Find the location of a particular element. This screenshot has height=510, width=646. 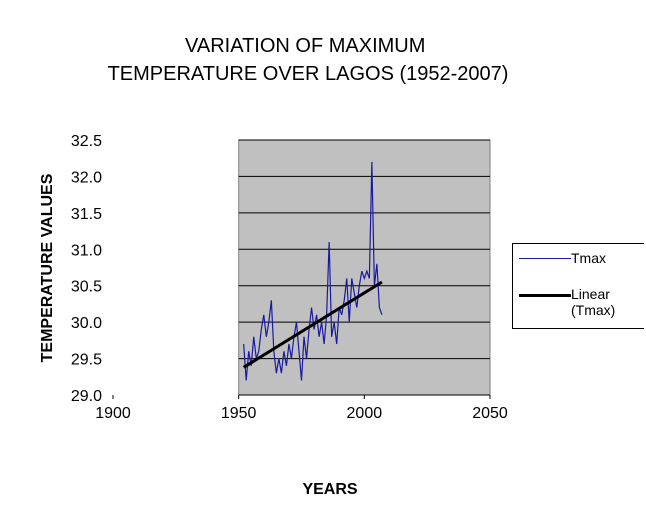

y-tick-label: 32.0 is located at coordinates (86, 177).